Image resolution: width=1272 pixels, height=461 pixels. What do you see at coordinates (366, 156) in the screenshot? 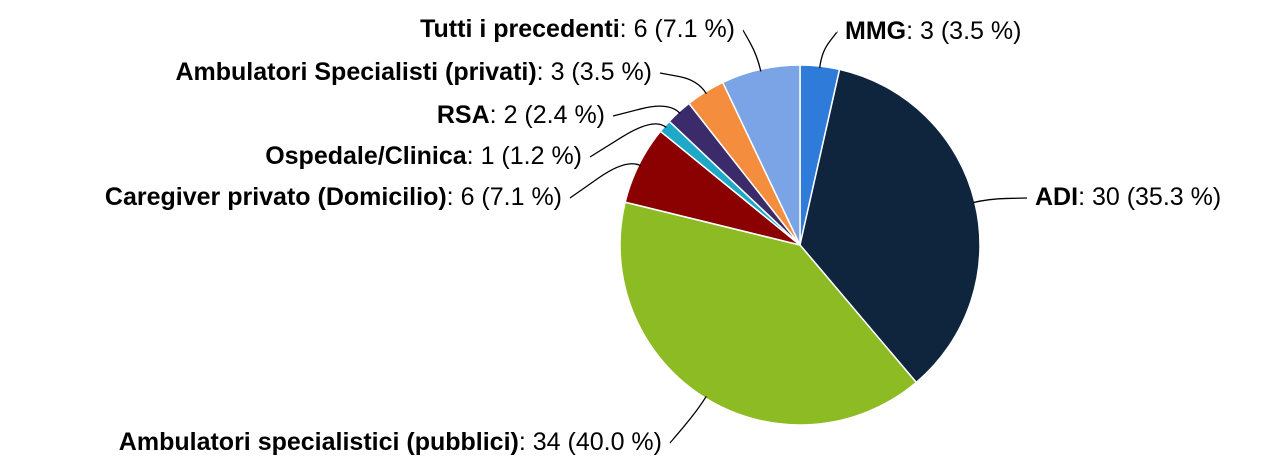
I see `label-name: Ospedale/Clinica` at bounding box center [366, 156].